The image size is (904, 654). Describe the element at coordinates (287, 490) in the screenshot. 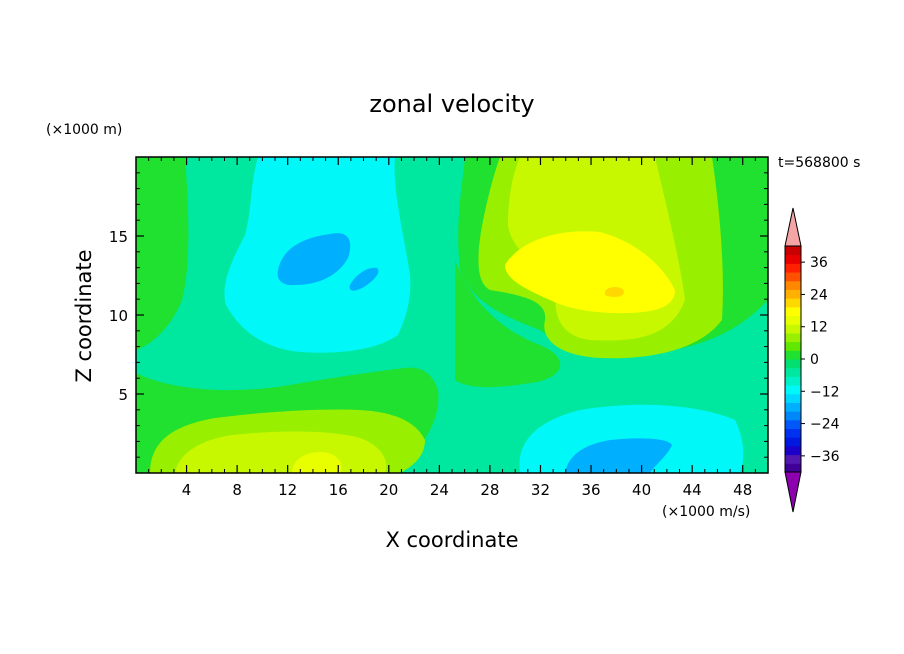

I see `x-tick-label: 12` at that location.